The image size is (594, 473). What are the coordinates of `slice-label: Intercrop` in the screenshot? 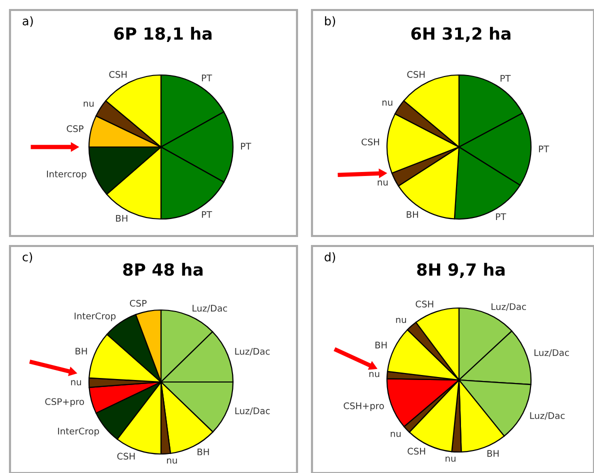 It's located at (66, 175).